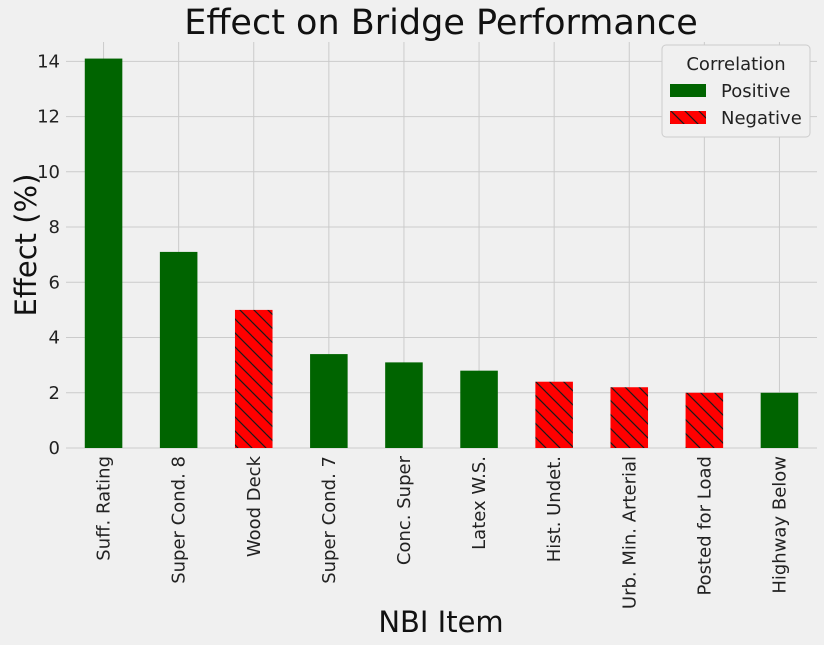  What do you see at coordinates (179, 520) in the screenshot?
I see `x-tick-label: Super Cond. 8` at bounding box center [179, 520].